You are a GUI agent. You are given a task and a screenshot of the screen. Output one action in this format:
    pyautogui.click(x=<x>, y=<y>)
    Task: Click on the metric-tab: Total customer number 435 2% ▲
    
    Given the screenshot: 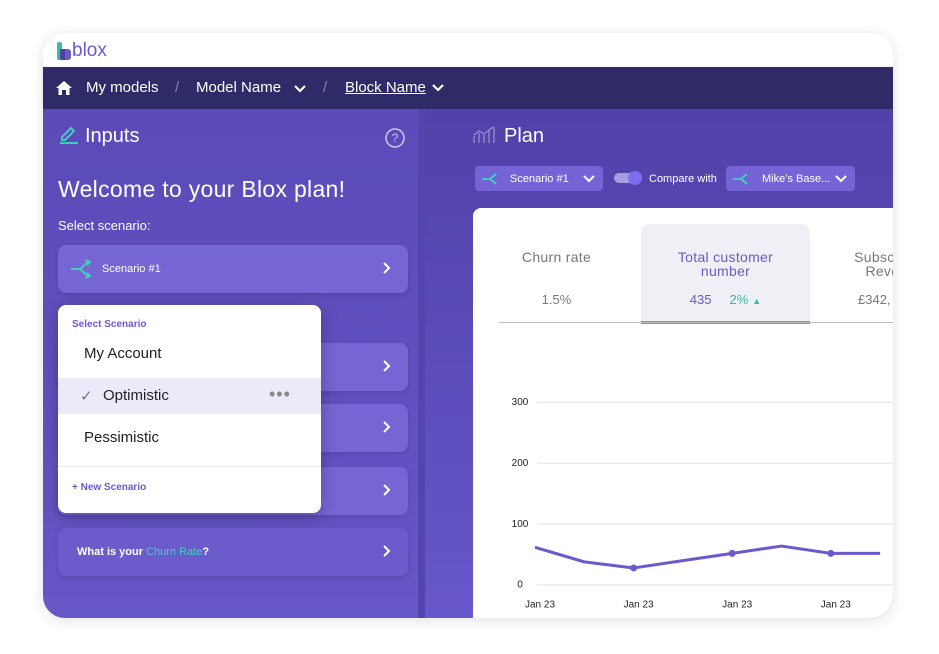 What is the action you would take?
    pyautogui.click(x=725, y=274)
    